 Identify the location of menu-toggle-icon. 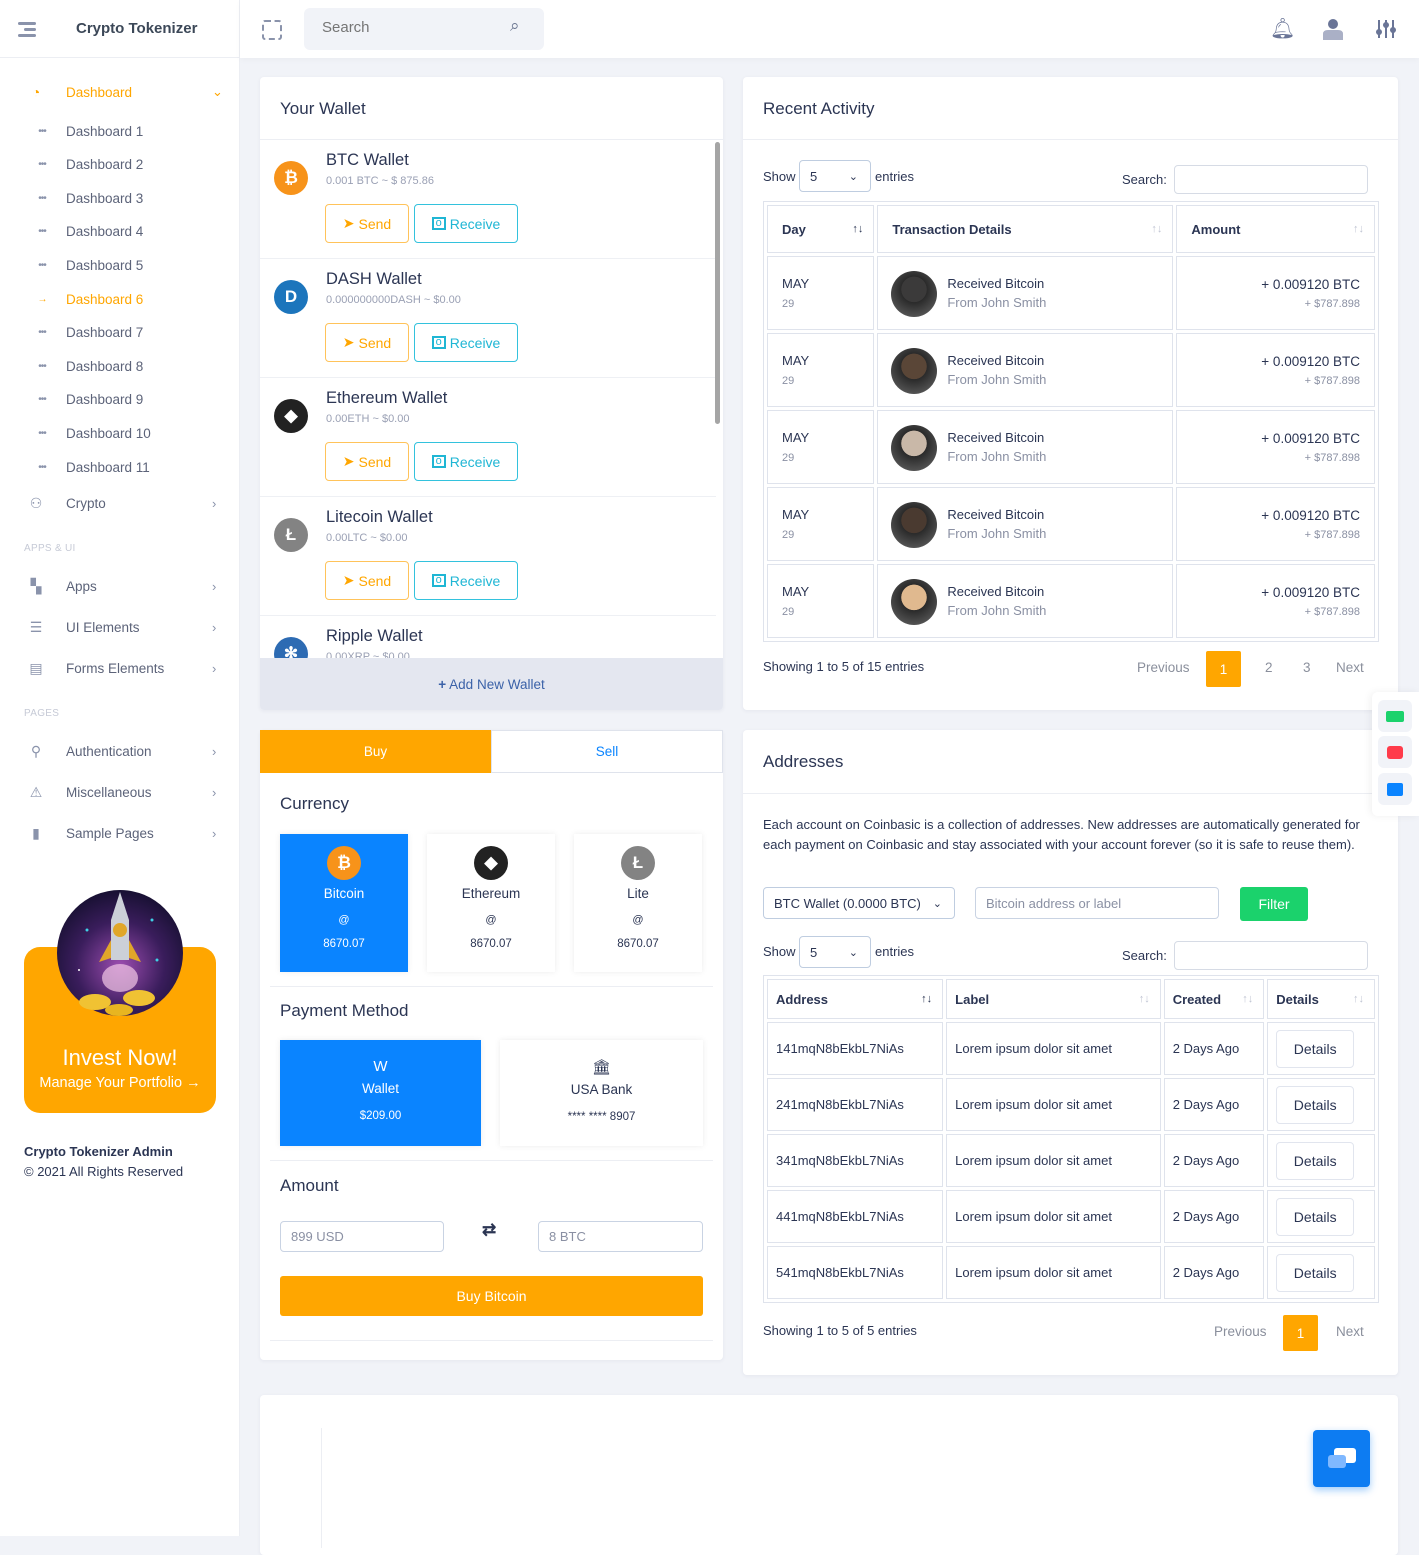
(27, 31).